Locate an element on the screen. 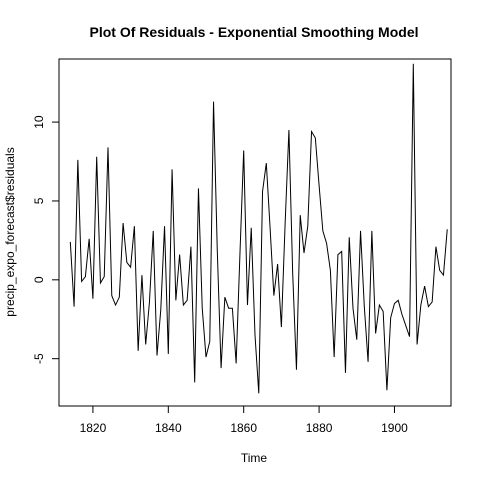  x-axis-label: Time is located at coordinates (254, 458).